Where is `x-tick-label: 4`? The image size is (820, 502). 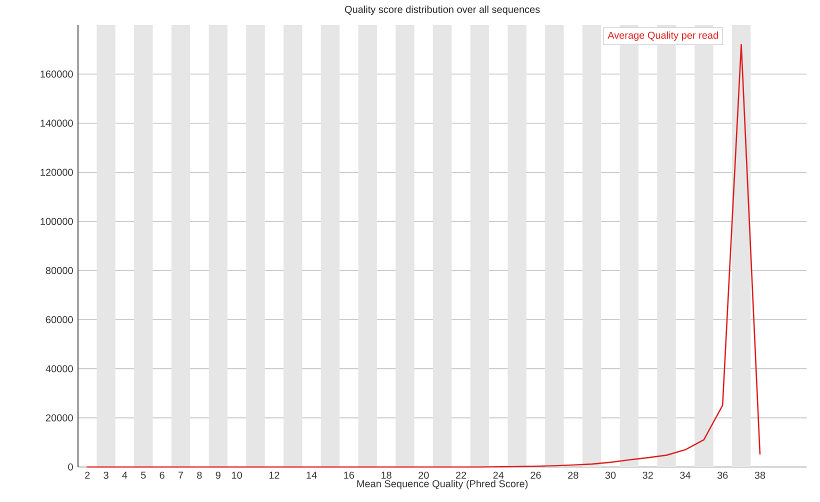
x-tick-label: 4 is located at coordinates (125, 475).